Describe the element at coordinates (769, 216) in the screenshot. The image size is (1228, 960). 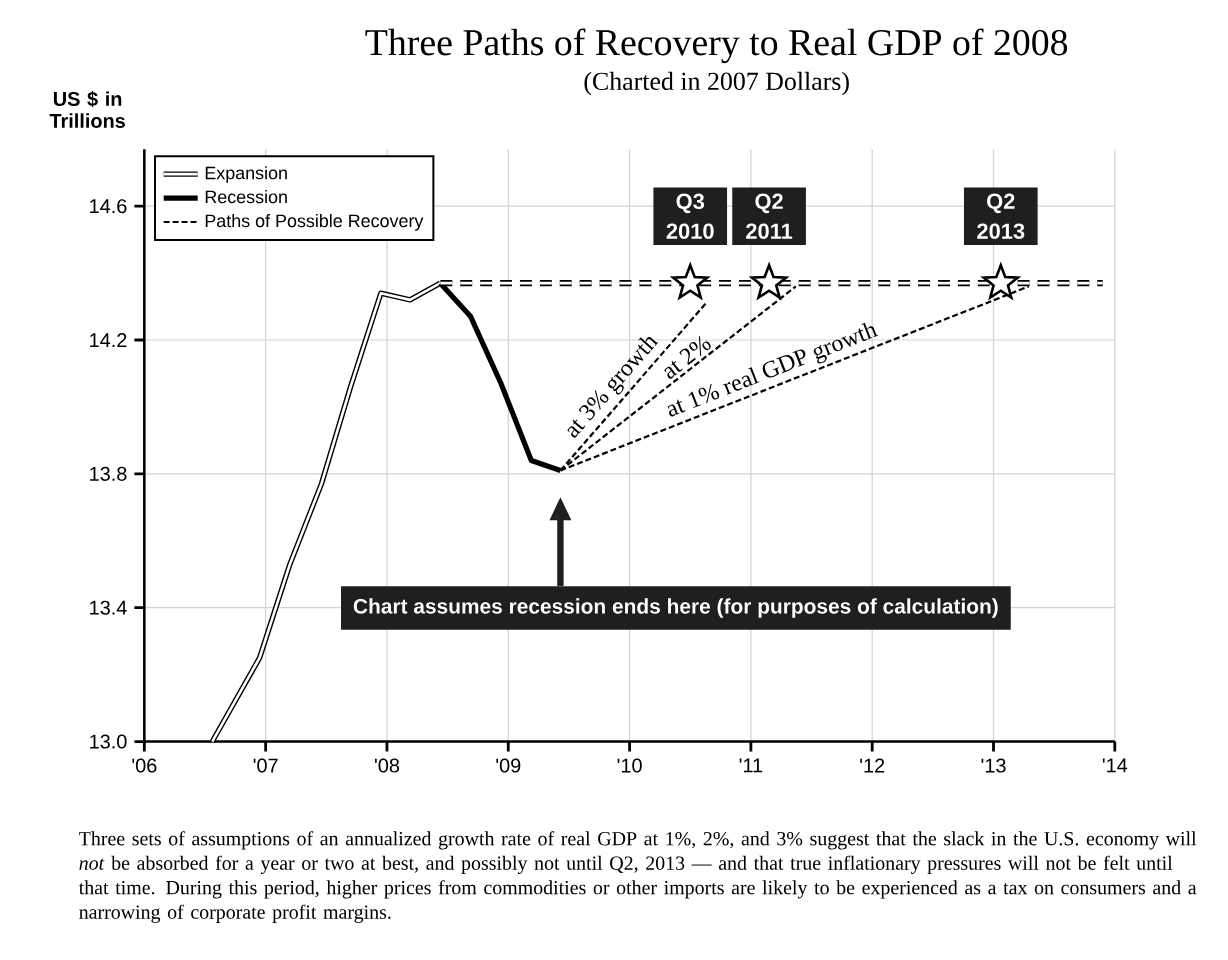
I see `annotation: Q2 2011` at that location.